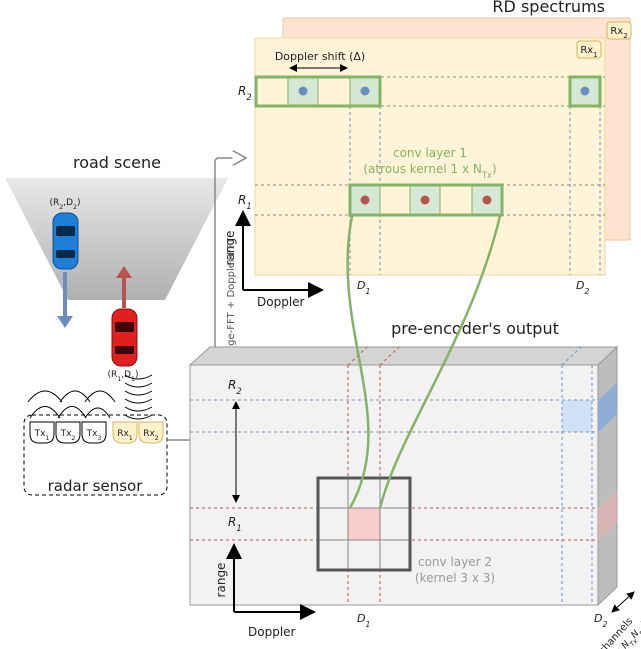 The width and height of the screenshot is (641, 649). I want to click on pe-doppler-axis: Doppler, so click(272, 632).